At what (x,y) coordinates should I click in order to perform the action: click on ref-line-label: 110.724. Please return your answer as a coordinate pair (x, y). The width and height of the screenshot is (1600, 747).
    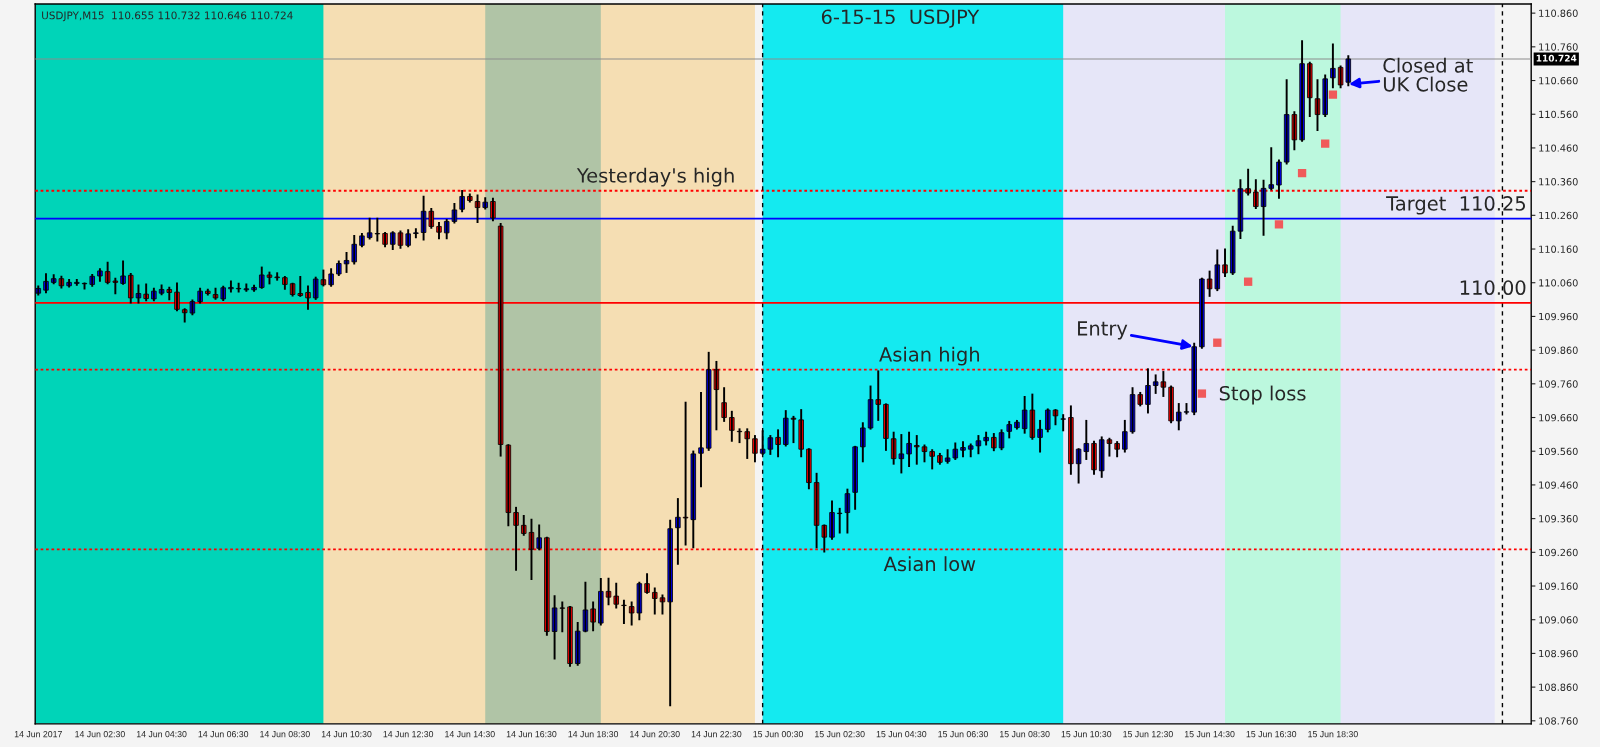
    Looking at the image, I should click on (1556, 58).